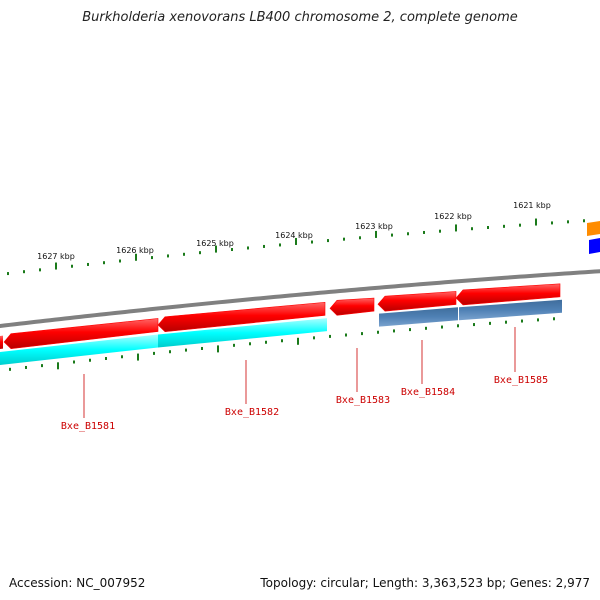  What do you see at coordinates (453, 216) in the screenshot?
I see `scale-label: 1622 kbp` at bounding box center [453, 216].